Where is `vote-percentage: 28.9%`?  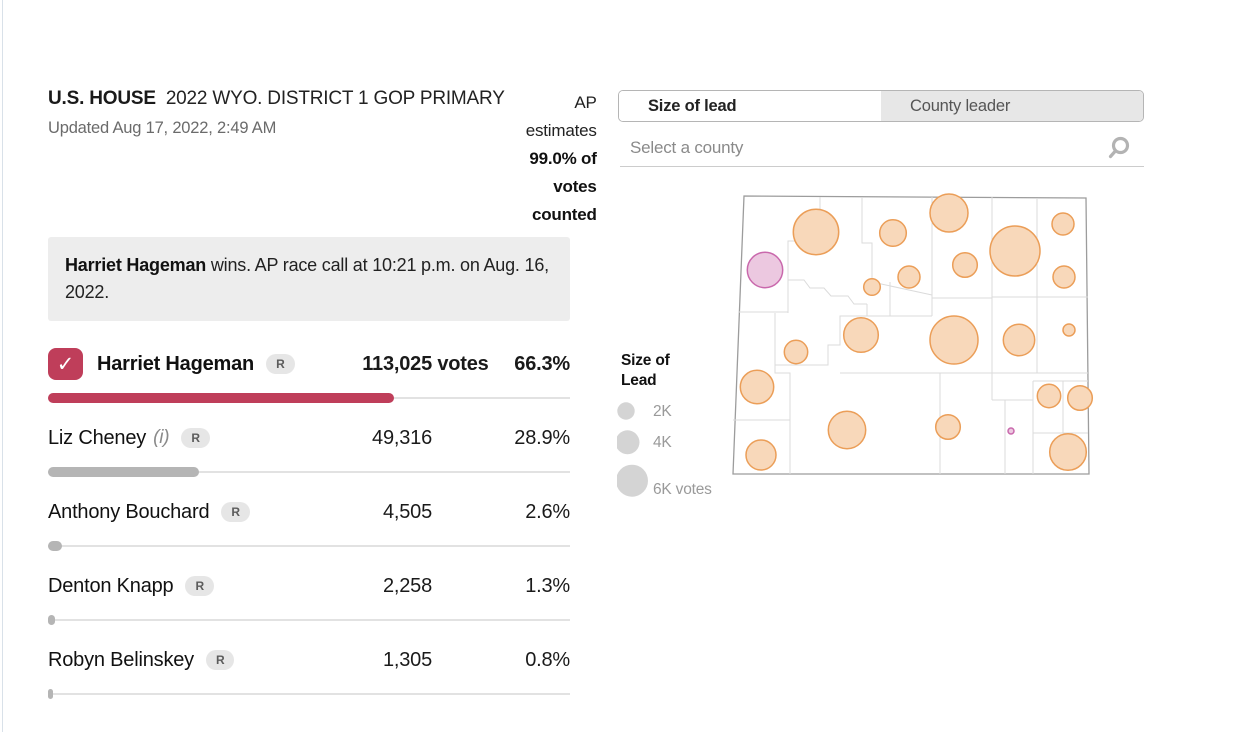 vote-percentage: 28.9% is located at coordinates (542, 437).